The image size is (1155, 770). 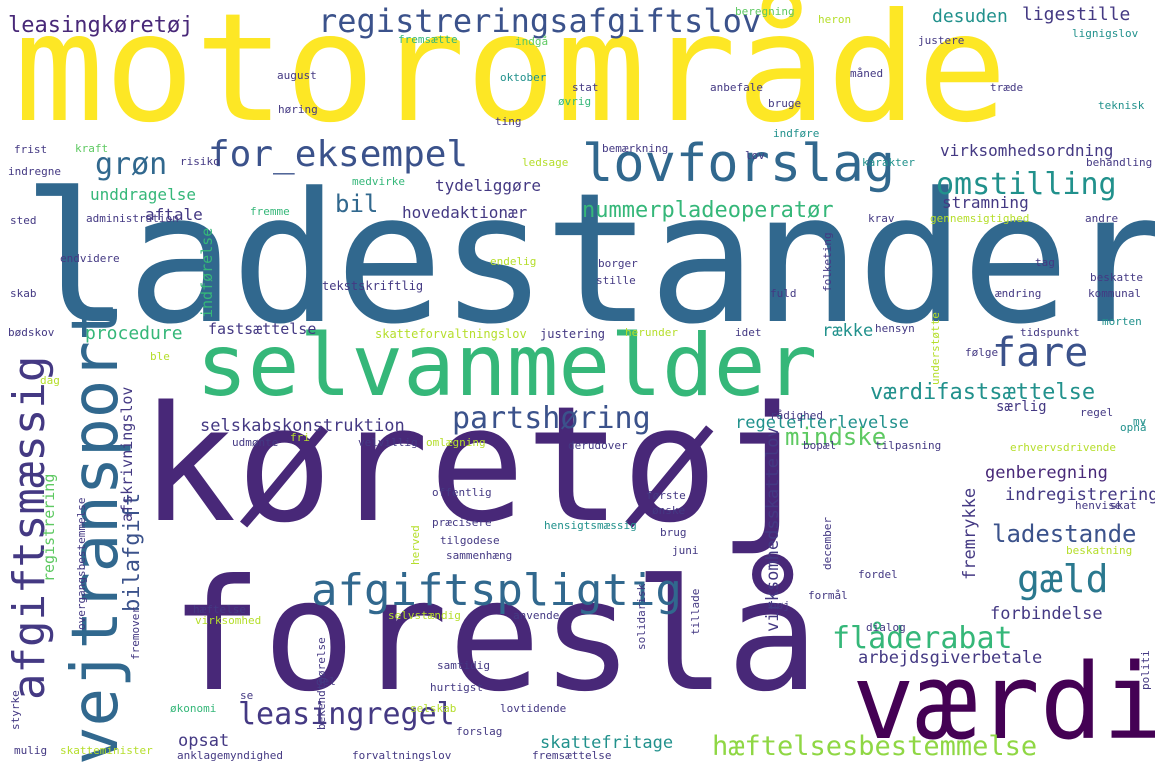 I want to click on word: skatteforvaltningslov, so click(x=451, y=334).